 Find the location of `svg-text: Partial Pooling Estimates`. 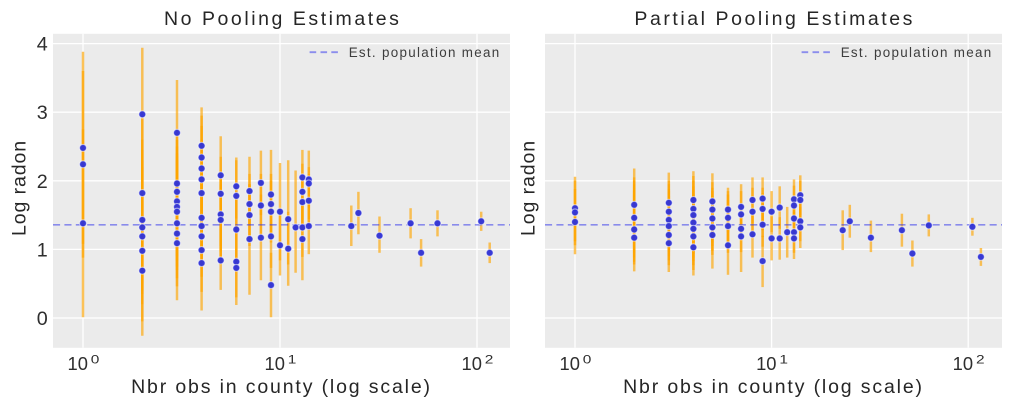

svg-text: Partial Pooling Estimates is located at coordinates (774, 19).